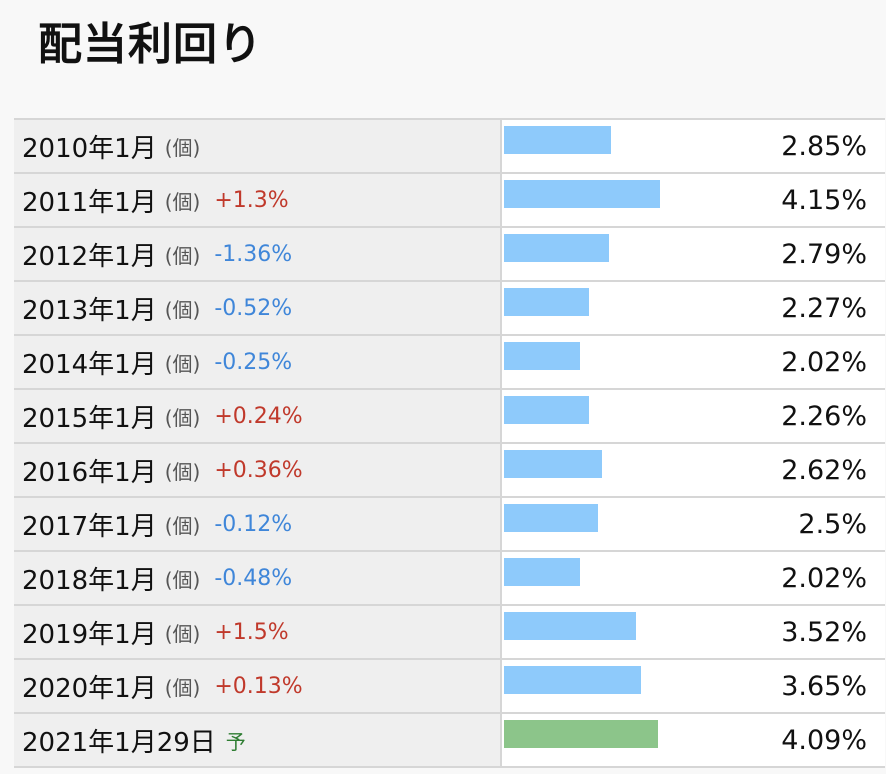 The height and width of the screenshot is (774, 886). Describe the element at coordinates (150, 44) in the screenshot. I see `page-title: 配当利回り` at that location.